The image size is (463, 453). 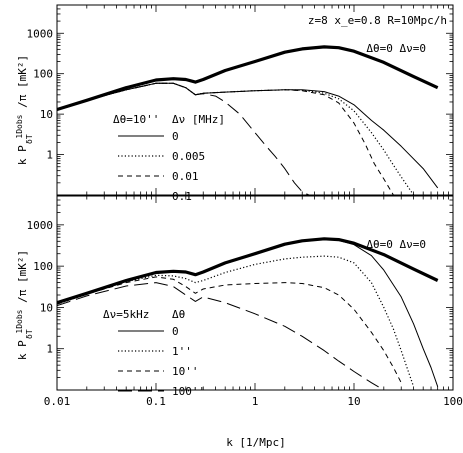 What do you see at coordinates (198, 119) in the screenshot?
I see `legend-title: Δν [MHz]` at bounding box center [198, 119].